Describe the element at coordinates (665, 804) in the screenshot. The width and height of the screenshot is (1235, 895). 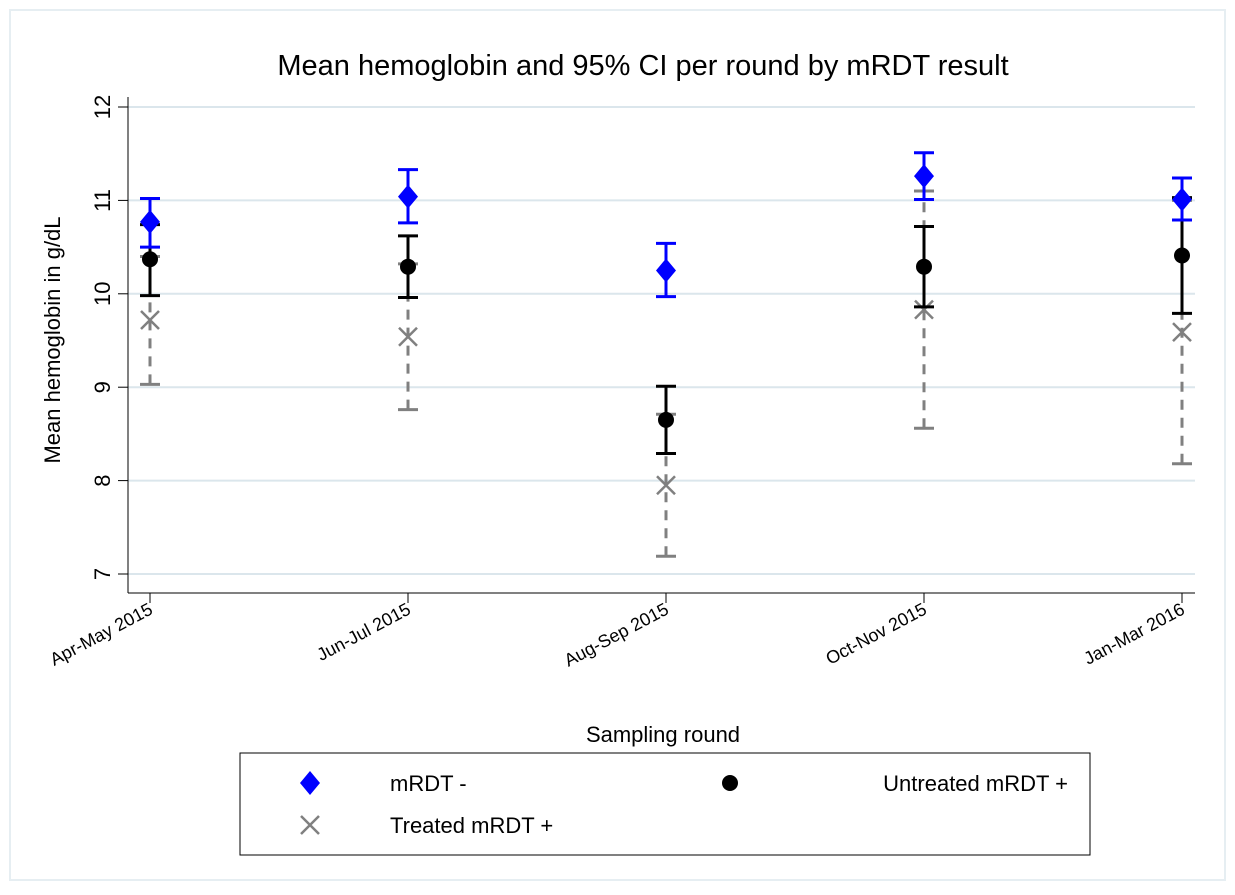
I see `legend-box` at that location.